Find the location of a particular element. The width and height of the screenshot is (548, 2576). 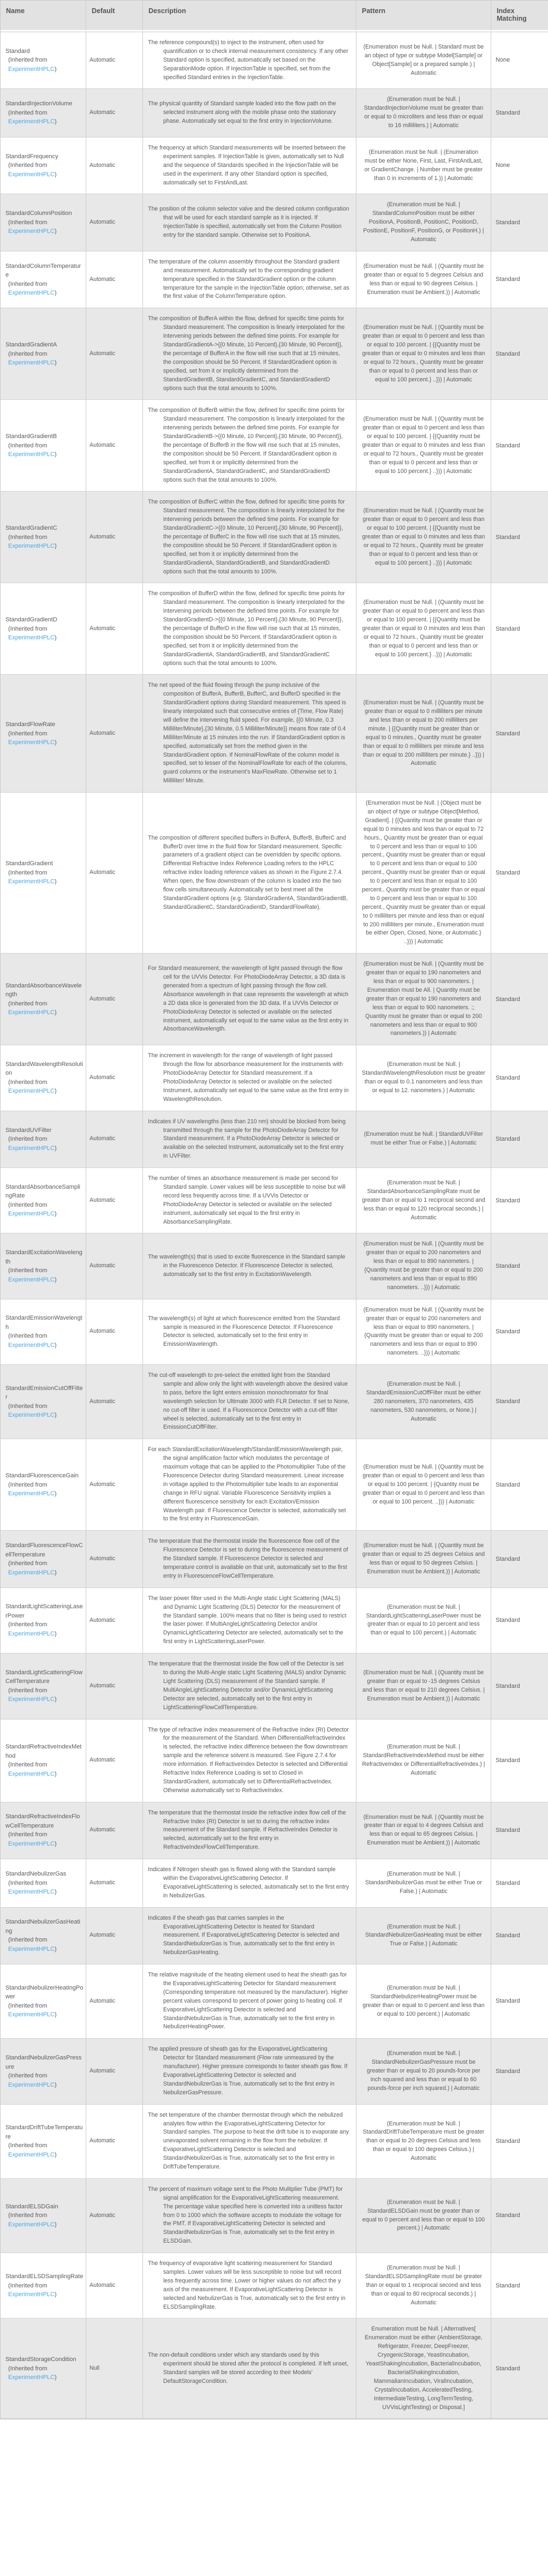

option-name: StandardELSDGain is located at coordinates (31, 2207).